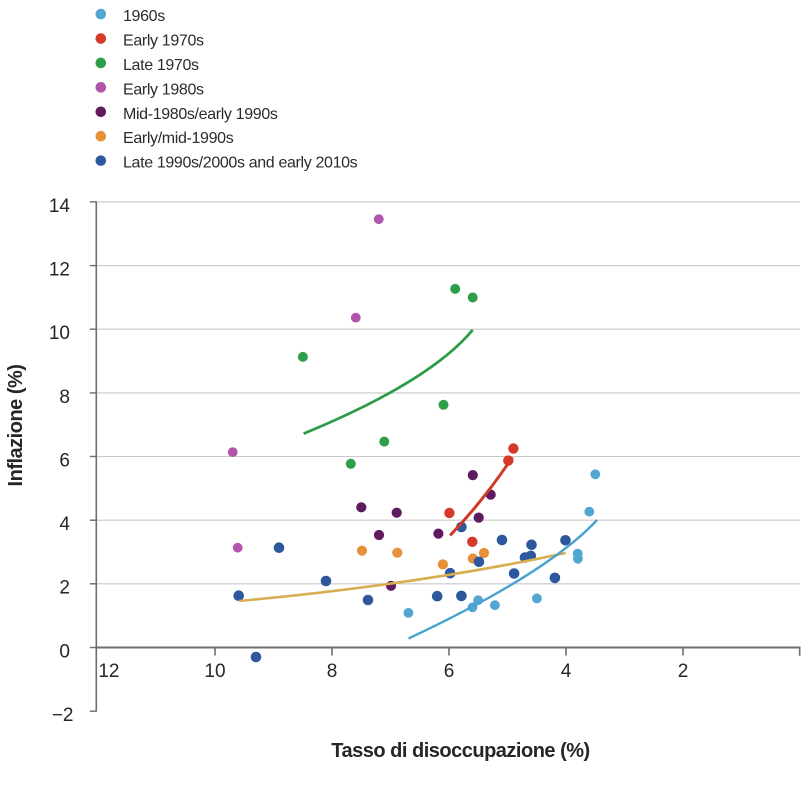 The height and width of the screenshot is (788, 810). Describe the element at coordinates (161, 65) in the screenshot. I see `svg-text: Late 1970s` at that location.